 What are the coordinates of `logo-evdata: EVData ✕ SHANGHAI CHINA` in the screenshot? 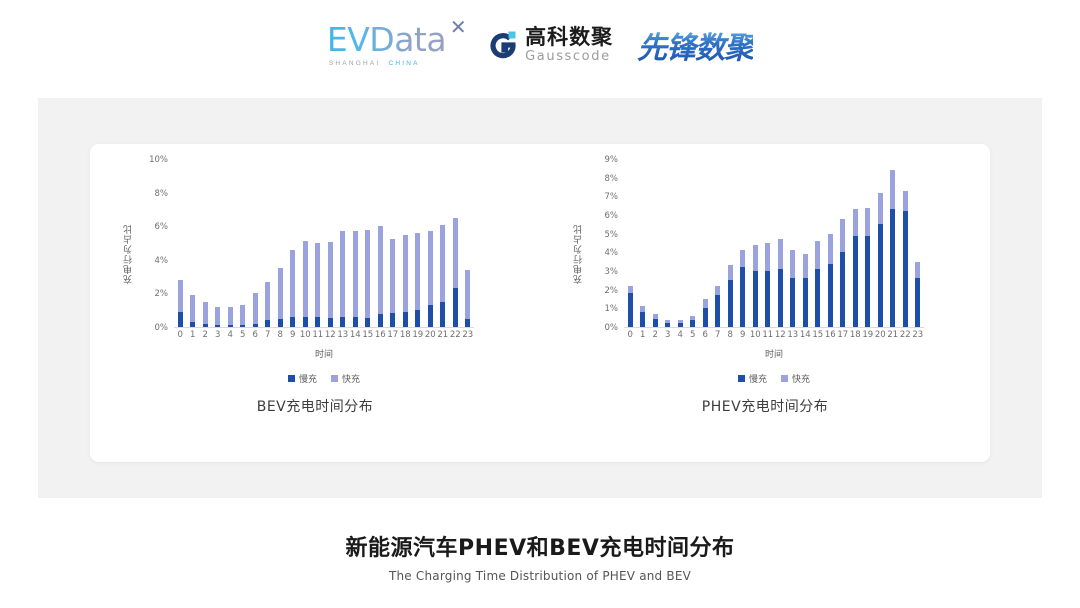 It's located at (397, 42).